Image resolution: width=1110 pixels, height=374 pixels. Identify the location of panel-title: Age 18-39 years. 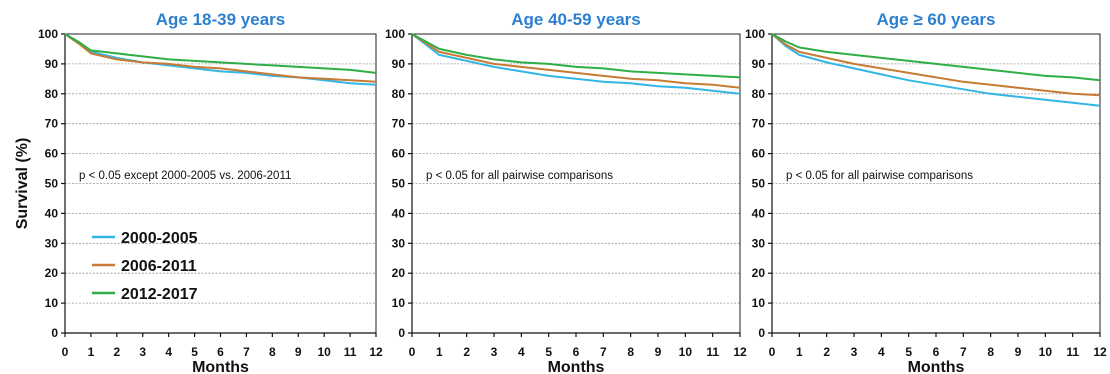
(220, 19).